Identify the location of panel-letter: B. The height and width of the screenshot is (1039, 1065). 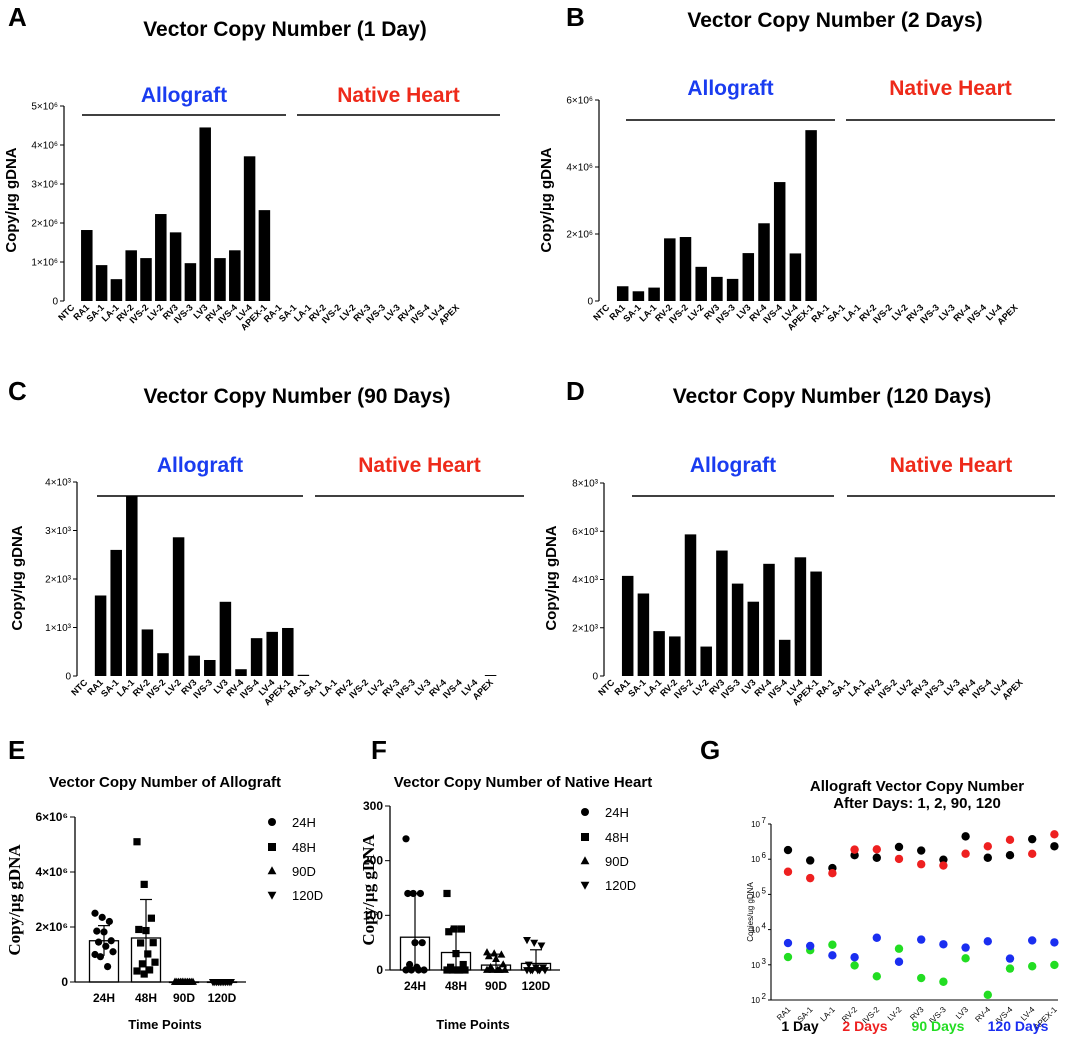
(575, 17).